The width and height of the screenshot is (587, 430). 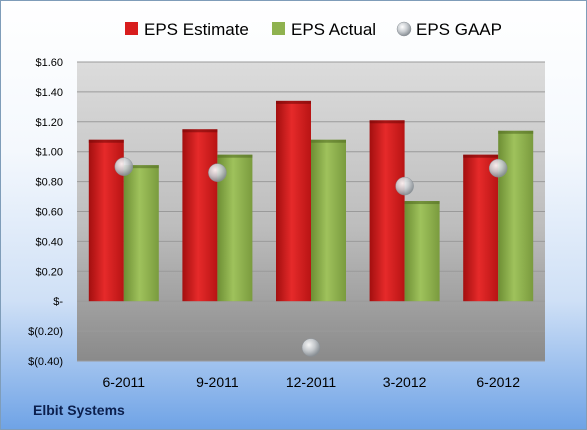 What do you see at coordinates (459, 29) in the screenshot?
I see `legend-gaap-label: EPS GAAP` at bounding box center [459, 29].